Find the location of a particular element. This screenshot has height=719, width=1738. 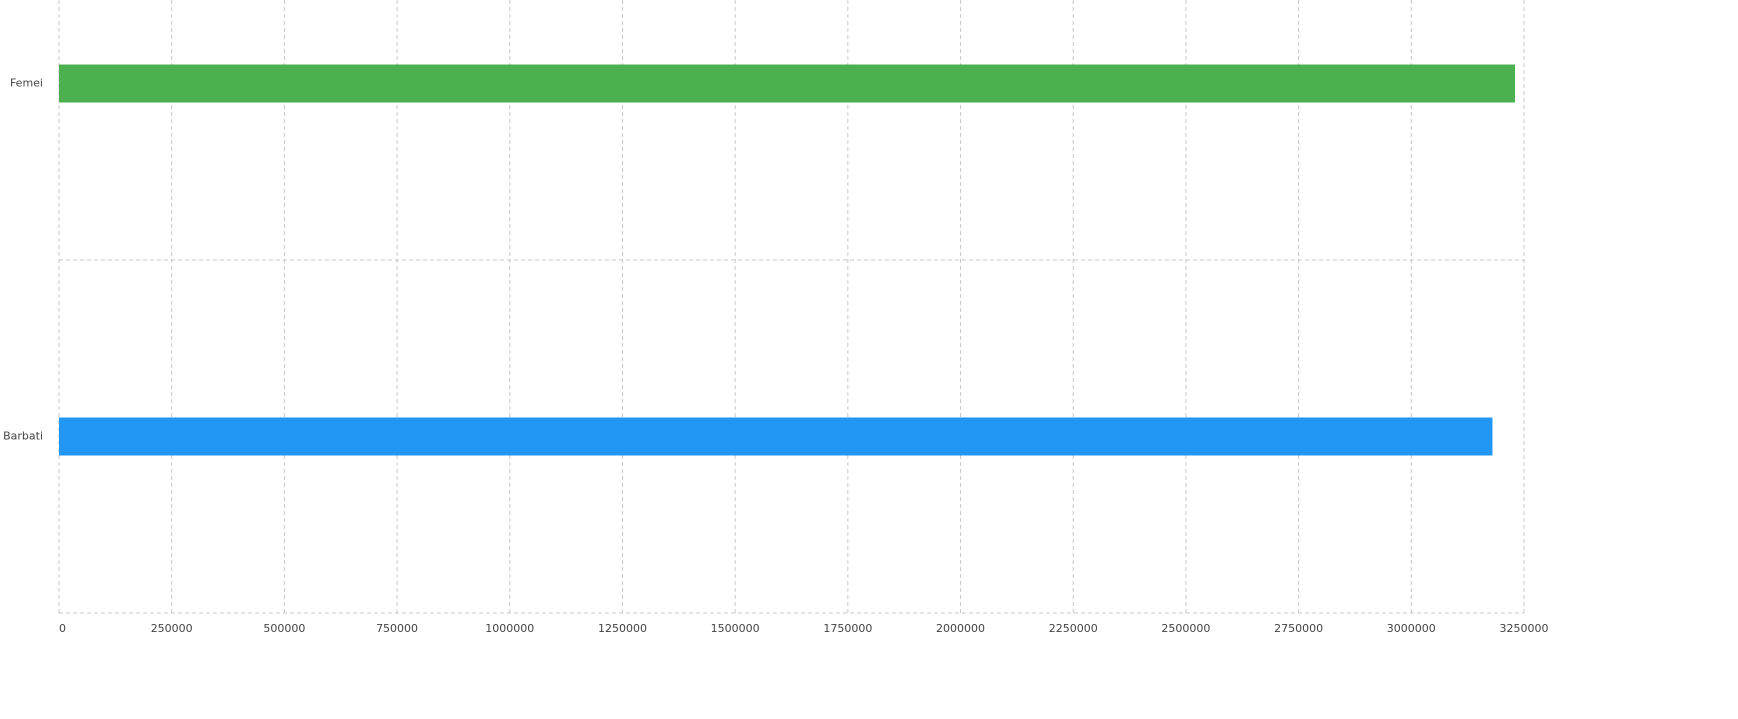

y-tick-label: Femei is located at coordinates (26, 83).